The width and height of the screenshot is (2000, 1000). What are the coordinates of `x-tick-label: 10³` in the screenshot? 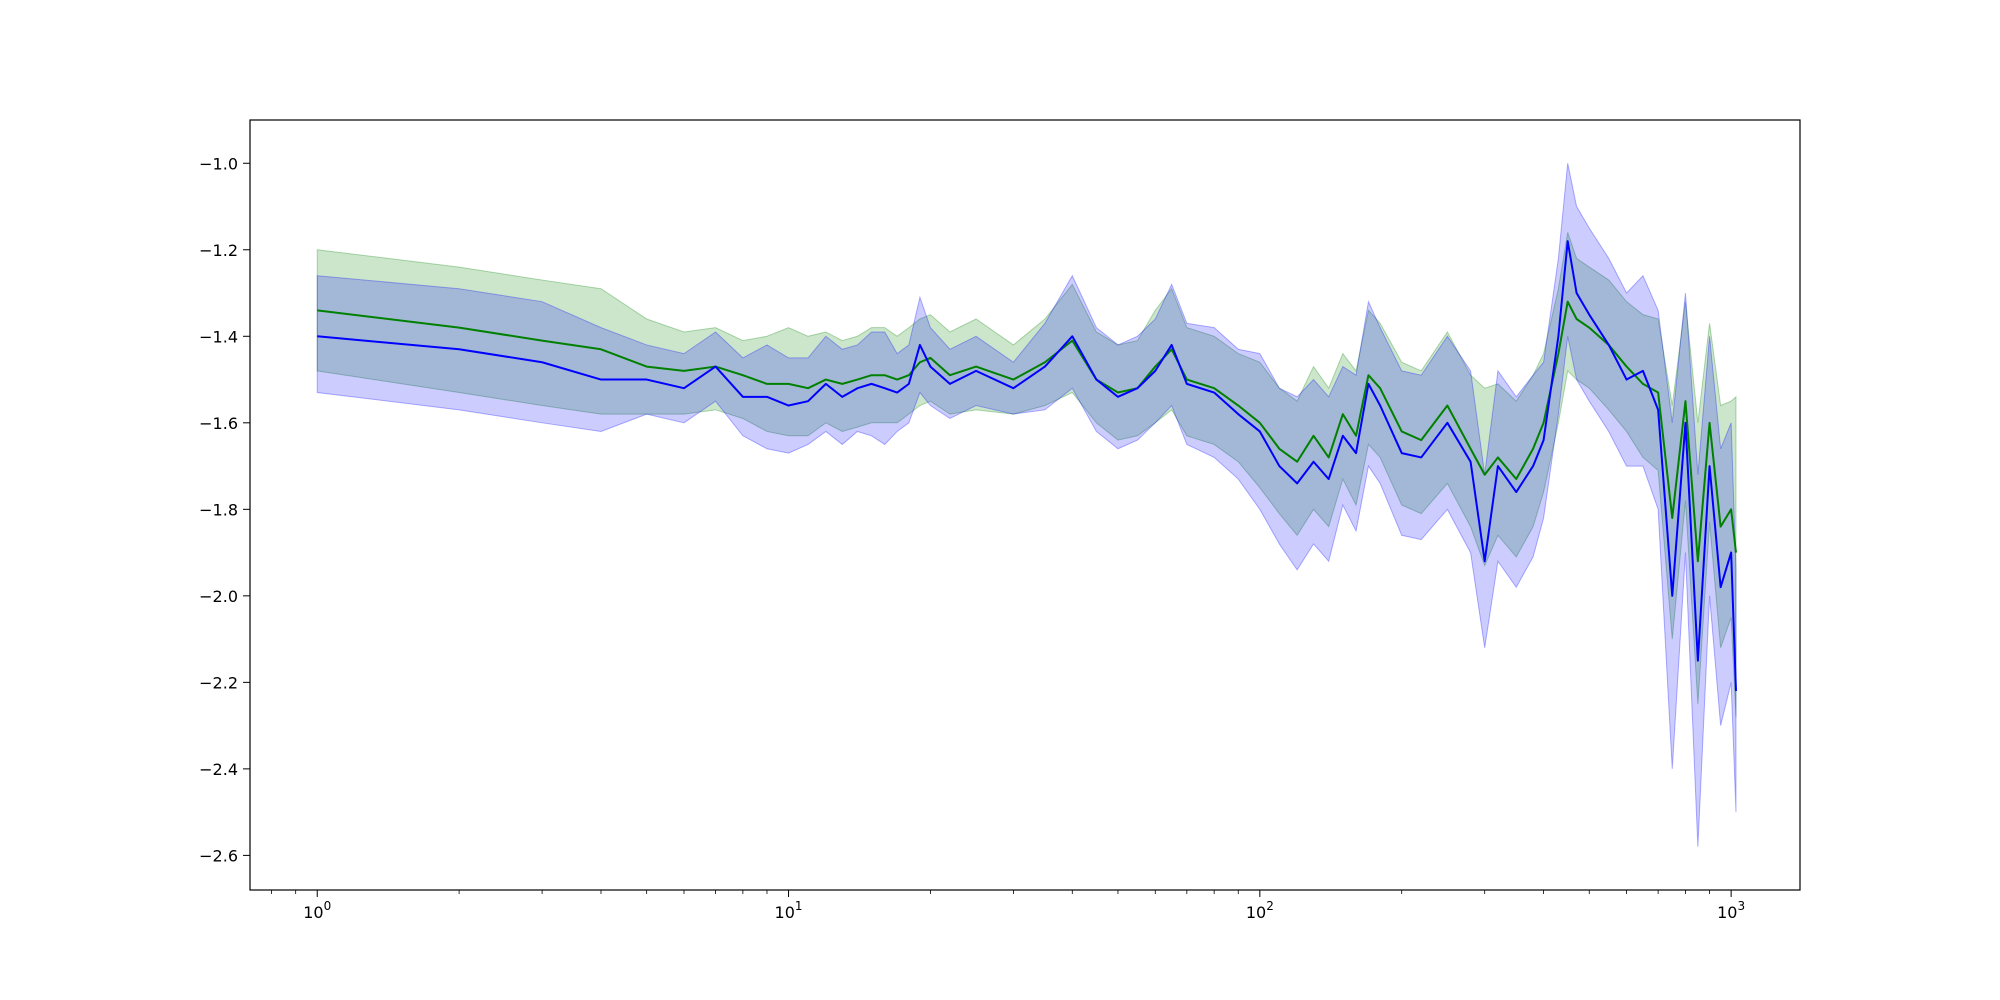 It's located at (1731, 910).